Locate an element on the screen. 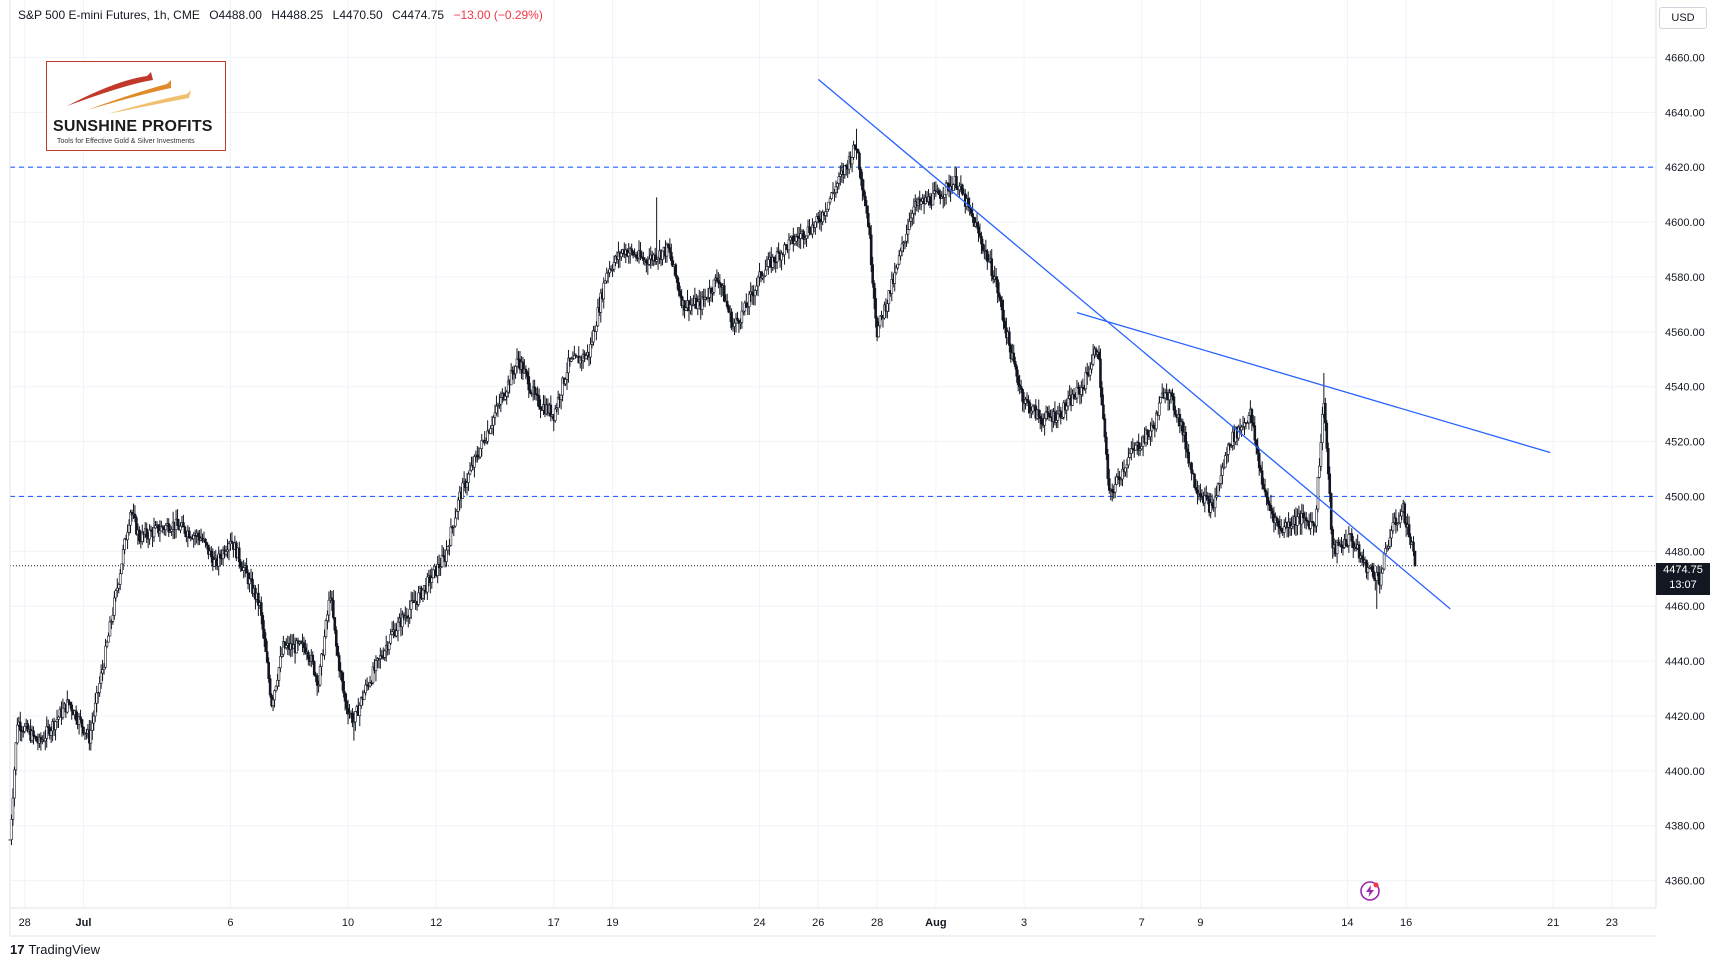 This screenshot has height=966, width=1717. time-tick-label: 6 is located at coordinates (230, 923).